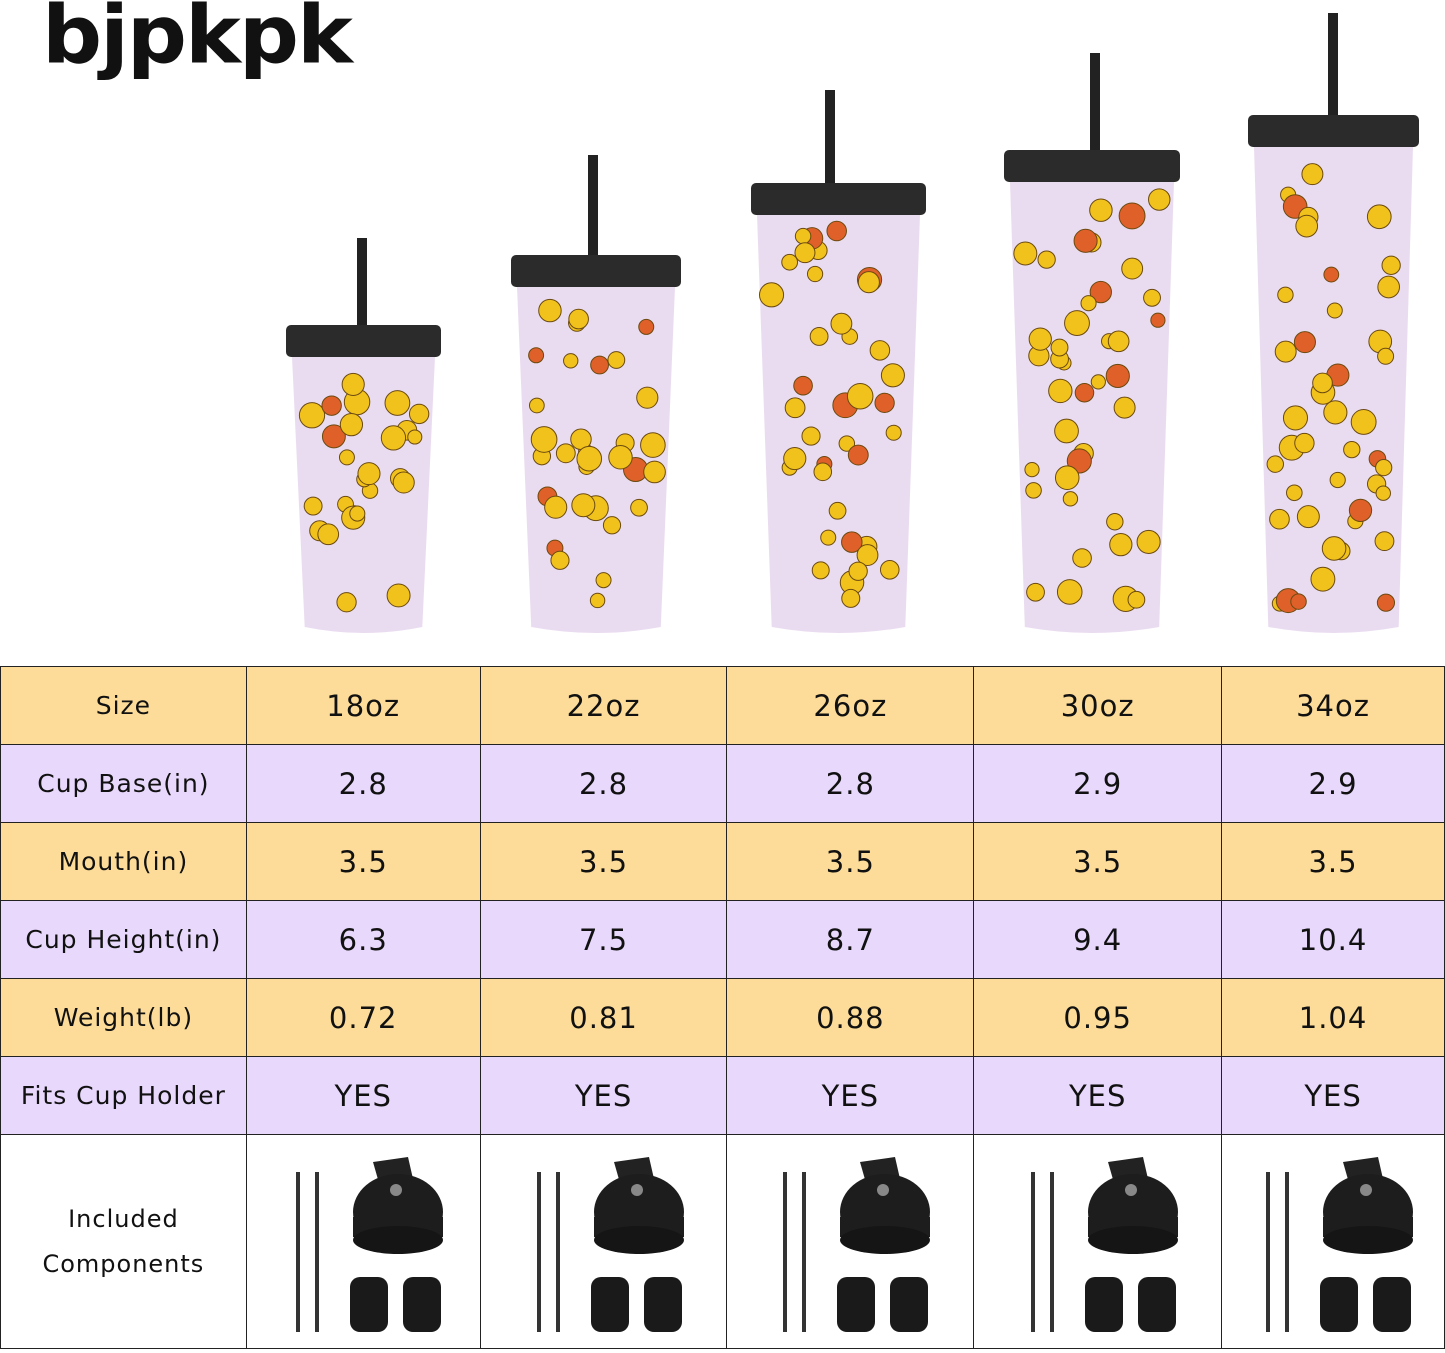  I want to click on spec-row: Mouth(in) 3.5 3.5 3.5 3.5 3.5, so click(722, 861).